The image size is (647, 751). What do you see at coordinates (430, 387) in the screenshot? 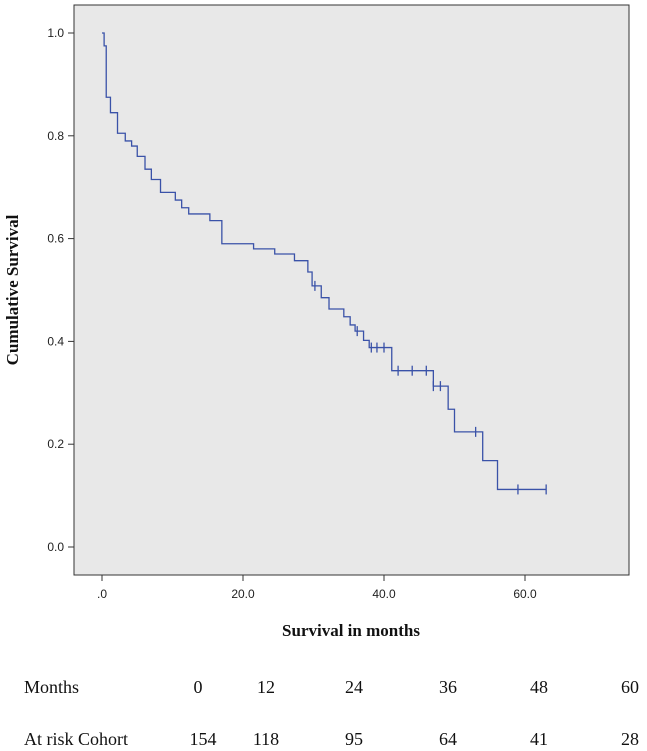
I see `censored-marks` at bounding box center [430, 387].